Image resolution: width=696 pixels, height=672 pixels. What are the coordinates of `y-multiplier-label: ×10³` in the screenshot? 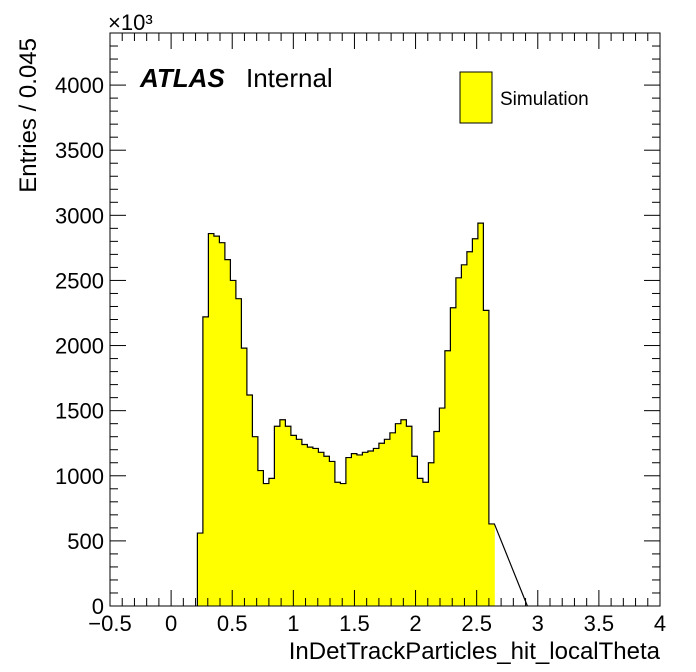 It's located at (130, 22).